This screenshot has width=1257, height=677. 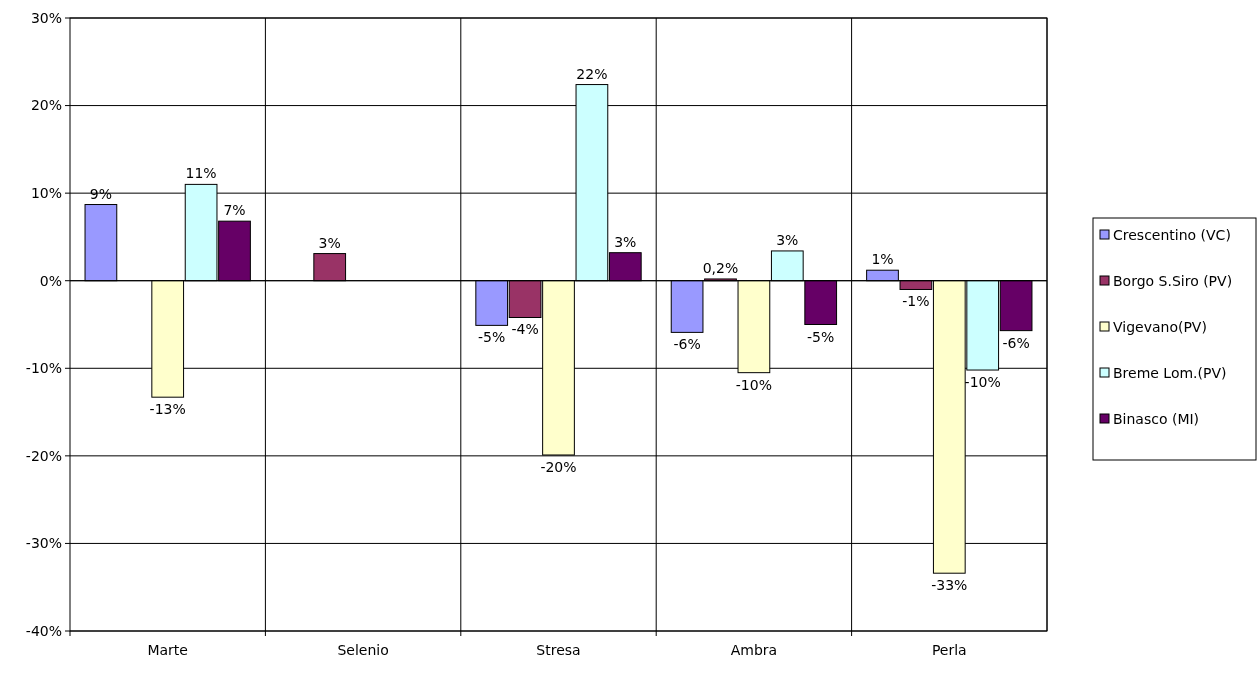 I want to click on y-tick-label: -30%, so click(x=43, y=543).